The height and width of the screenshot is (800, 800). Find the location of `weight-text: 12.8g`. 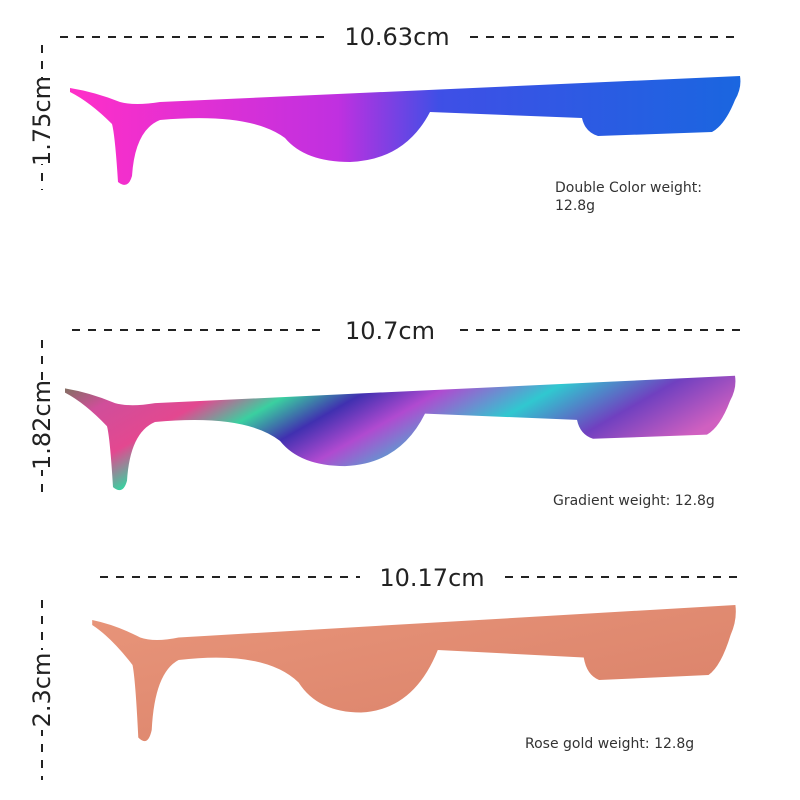

weight-text: 12.8g is located at coordinates (575, 206).